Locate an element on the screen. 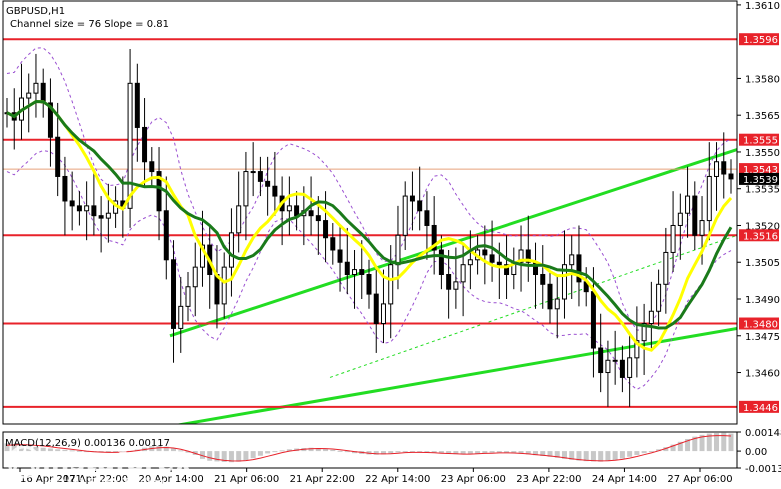  watermark-tagline: Instant Forex Trading is located at coordinates (104, 482).